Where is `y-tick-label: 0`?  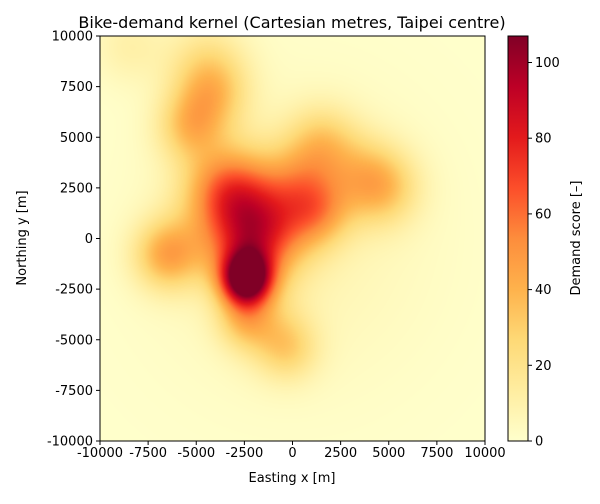
y-tick-label: 0 is located at coordinates (89, 239).